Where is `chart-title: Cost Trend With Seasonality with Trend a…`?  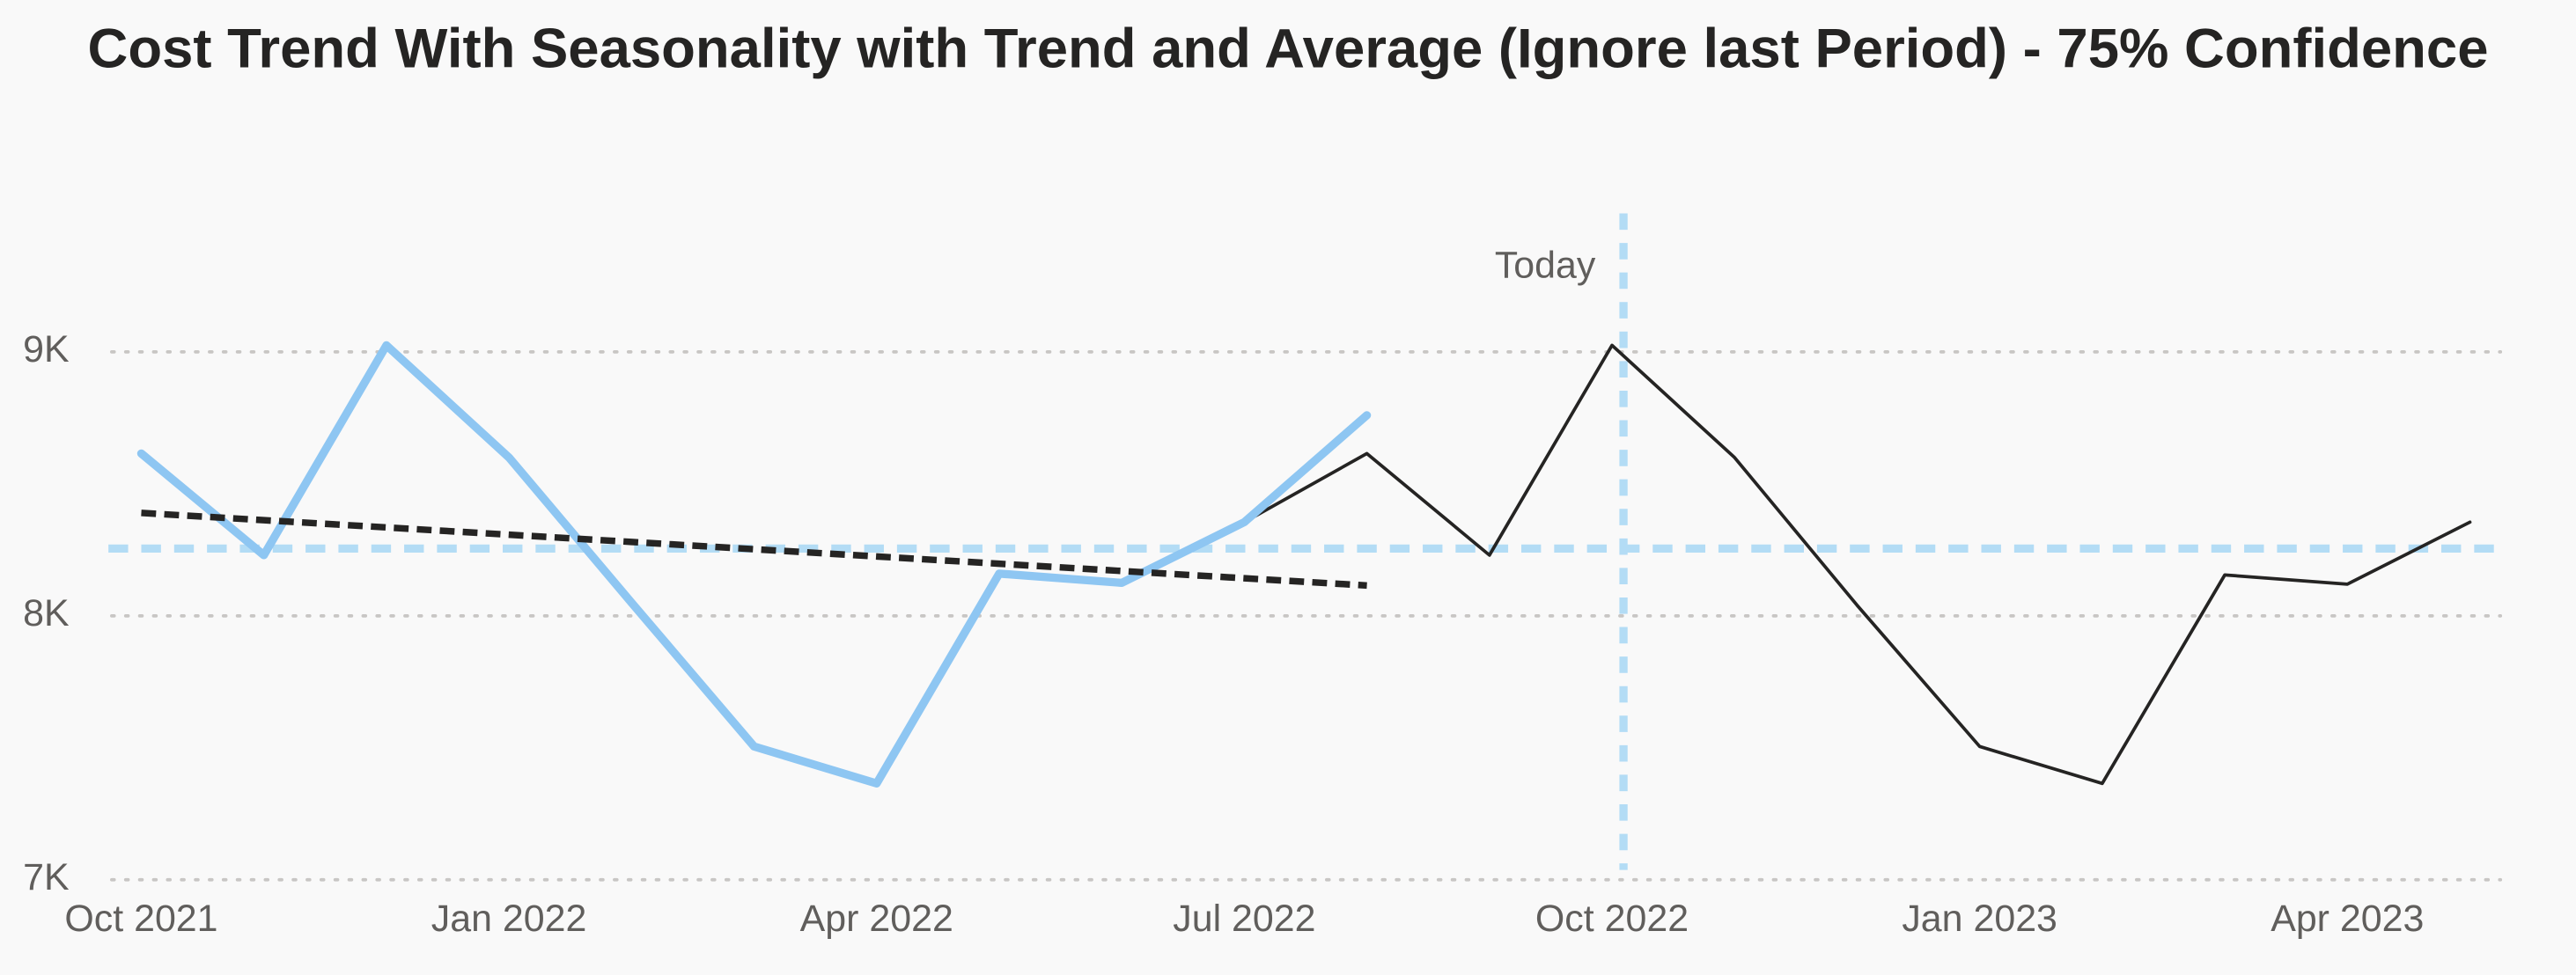
chart-title: Cost Trend With Seasonality with Trend a… is located at coordinates (1288, 49).